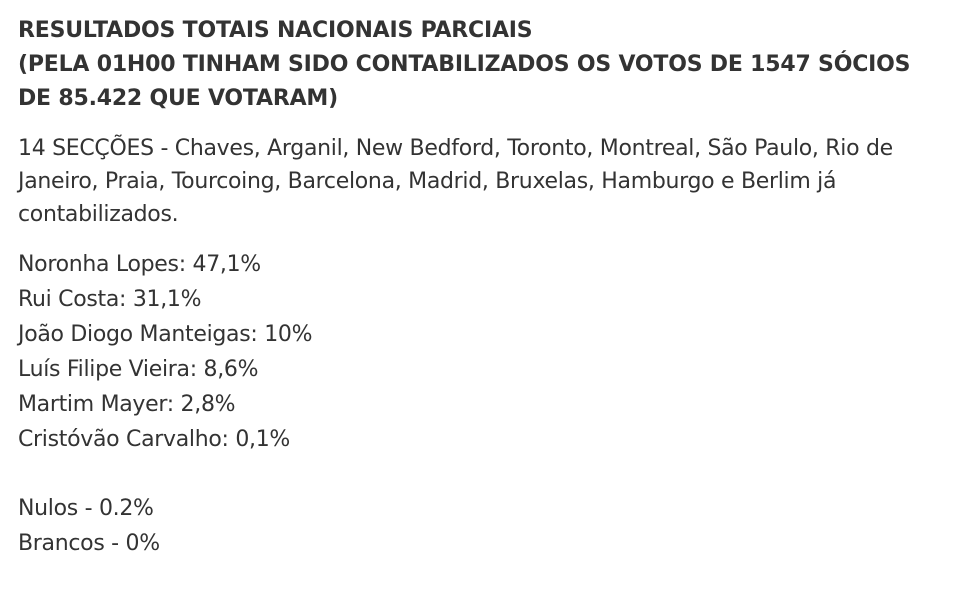 The image size is (960, 594). I want to click on candidate-result-joao-diogo-manteigas: João Diogo Manteigas: 10%, so click(165, 334).